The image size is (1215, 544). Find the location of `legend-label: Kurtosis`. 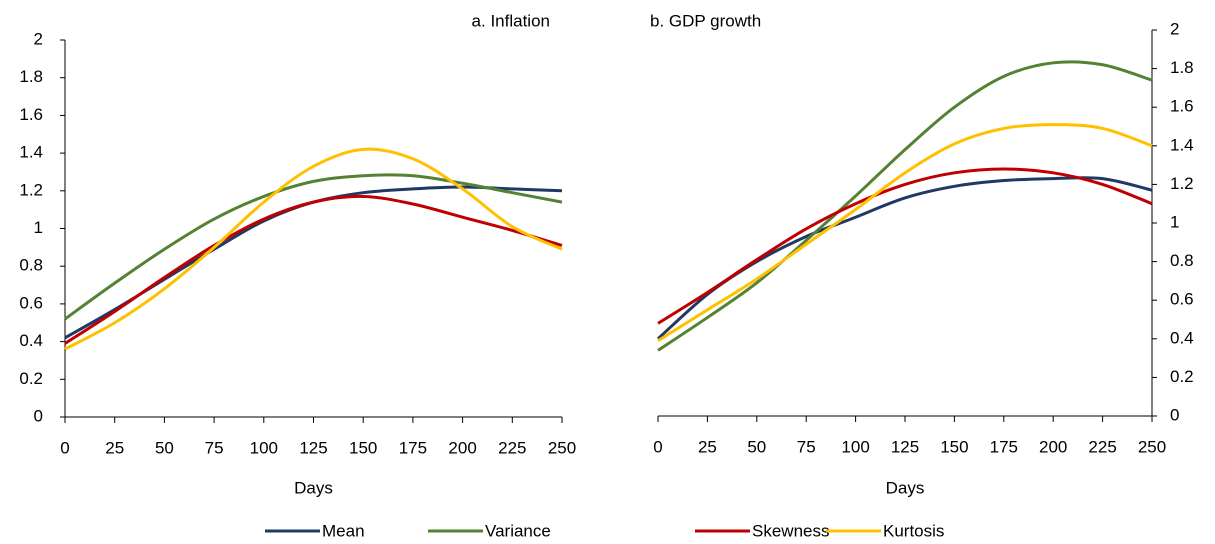

legend-label: Kurtosis is located at coordinates (913, 530).